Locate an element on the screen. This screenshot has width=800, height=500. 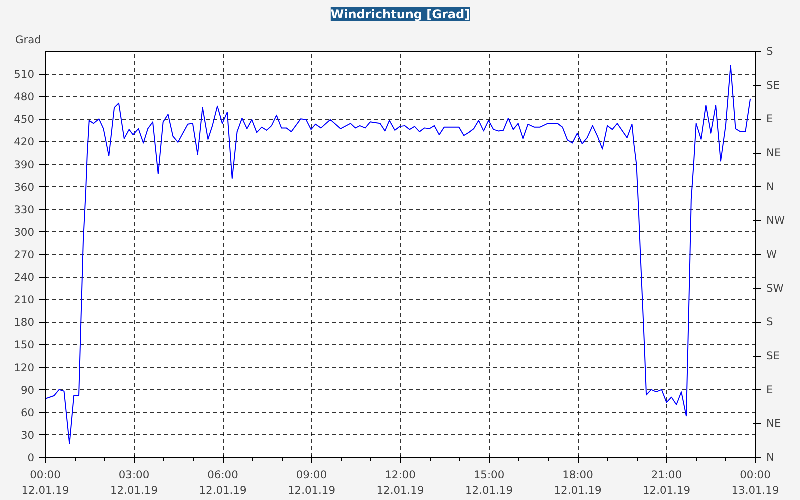
y-tick-label: 390 is located at coordinates (24, 165).